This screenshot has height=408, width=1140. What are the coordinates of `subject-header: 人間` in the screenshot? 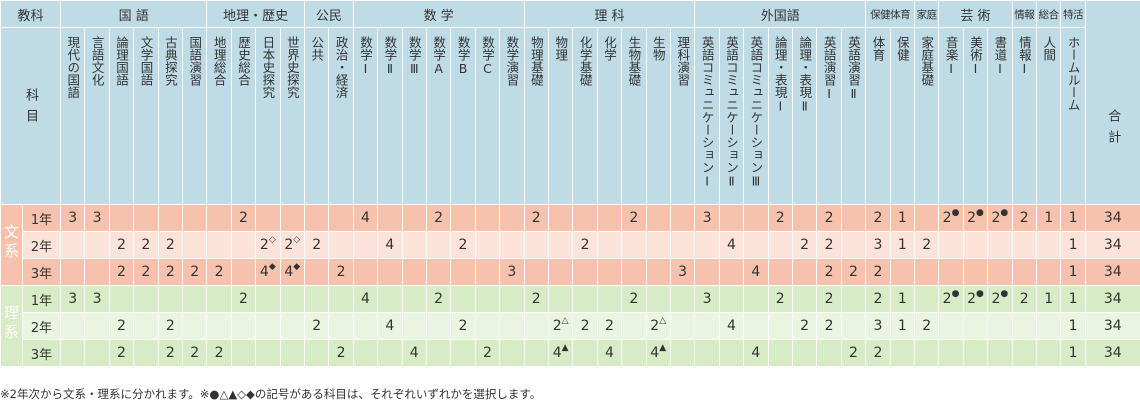 It's located at (1048, 116).